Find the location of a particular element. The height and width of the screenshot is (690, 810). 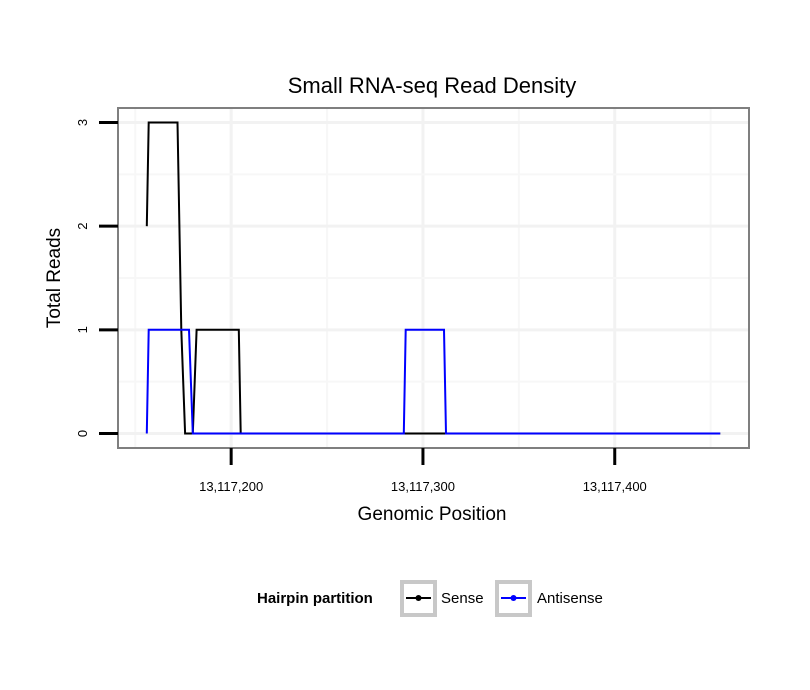

x-tick-label: 13,117,300 is located at coordinates (423, 486).